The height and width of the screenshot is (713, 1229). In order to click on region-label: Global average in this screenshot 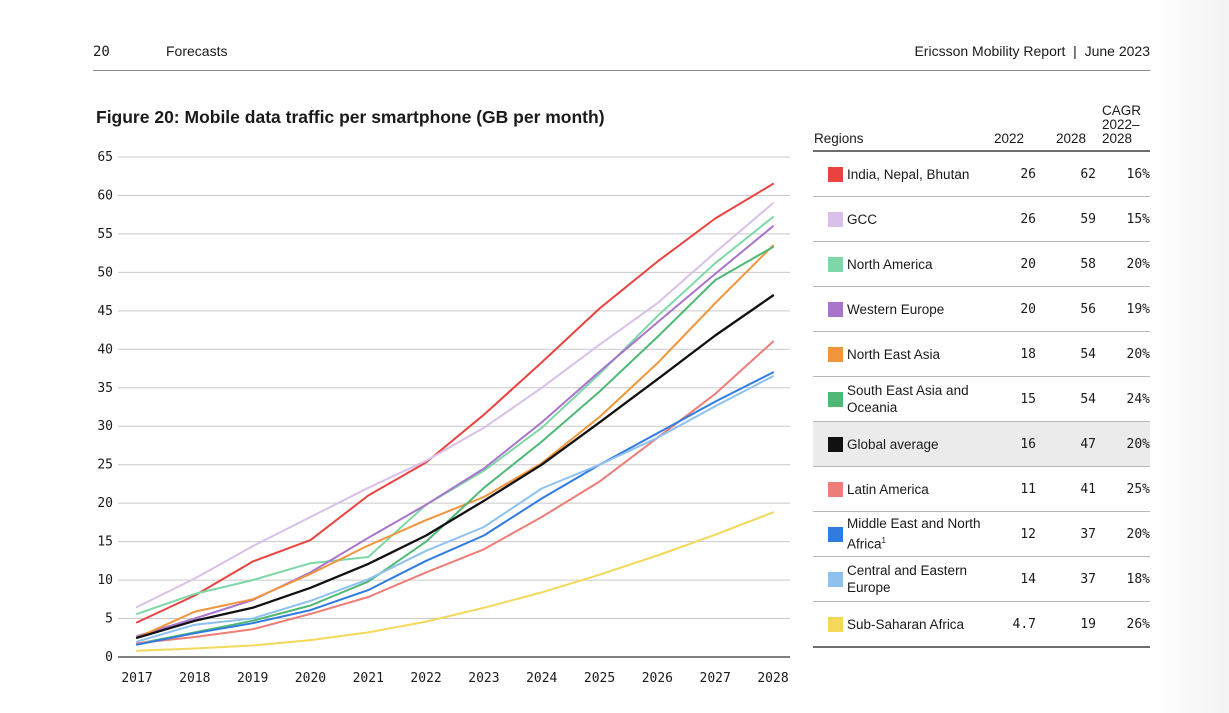, I will do `click(893, 444)`.